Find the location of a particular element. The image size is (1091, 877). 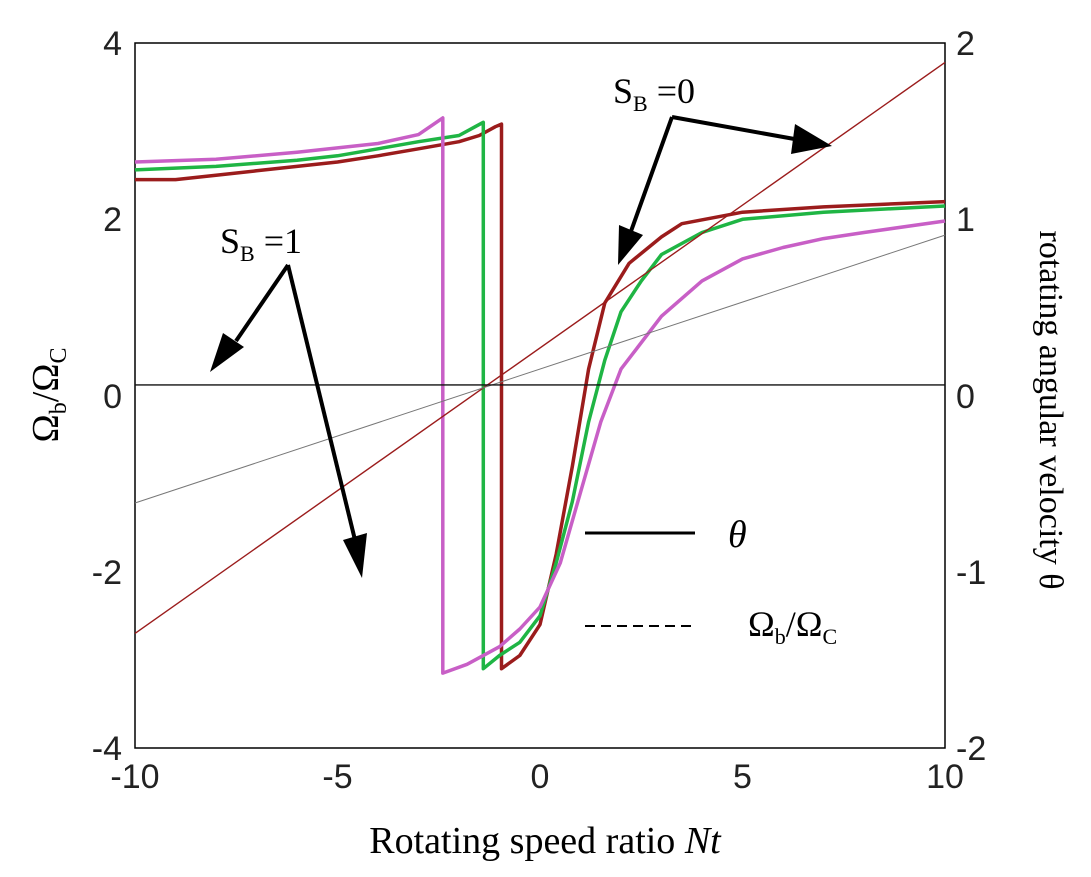

x-ticks: -10 -5 0 5 10 is located at coordinates (536, 777).